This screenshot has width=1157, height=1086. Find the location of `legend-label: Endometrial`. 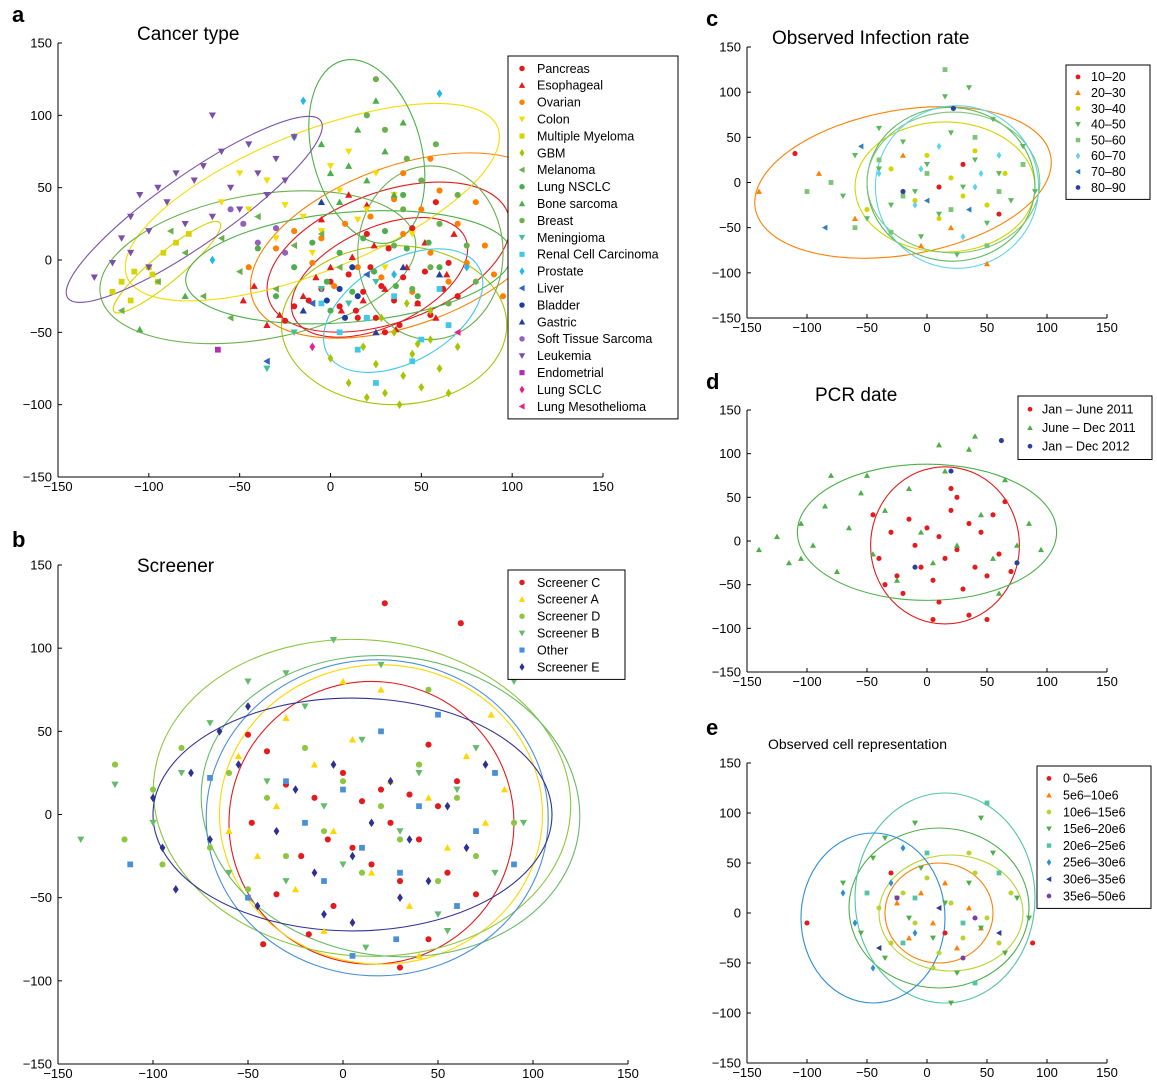

legend-label: Endometrial is located at coordinates (570, 373).